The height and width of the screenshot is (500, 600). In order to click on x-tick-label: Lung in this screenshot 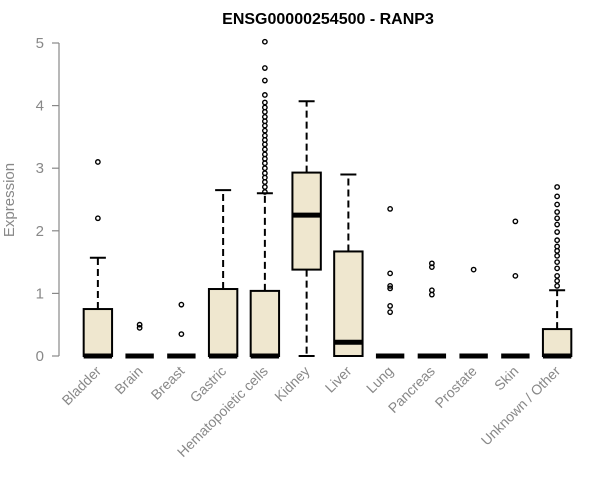, I will do `click(379, 379)`.